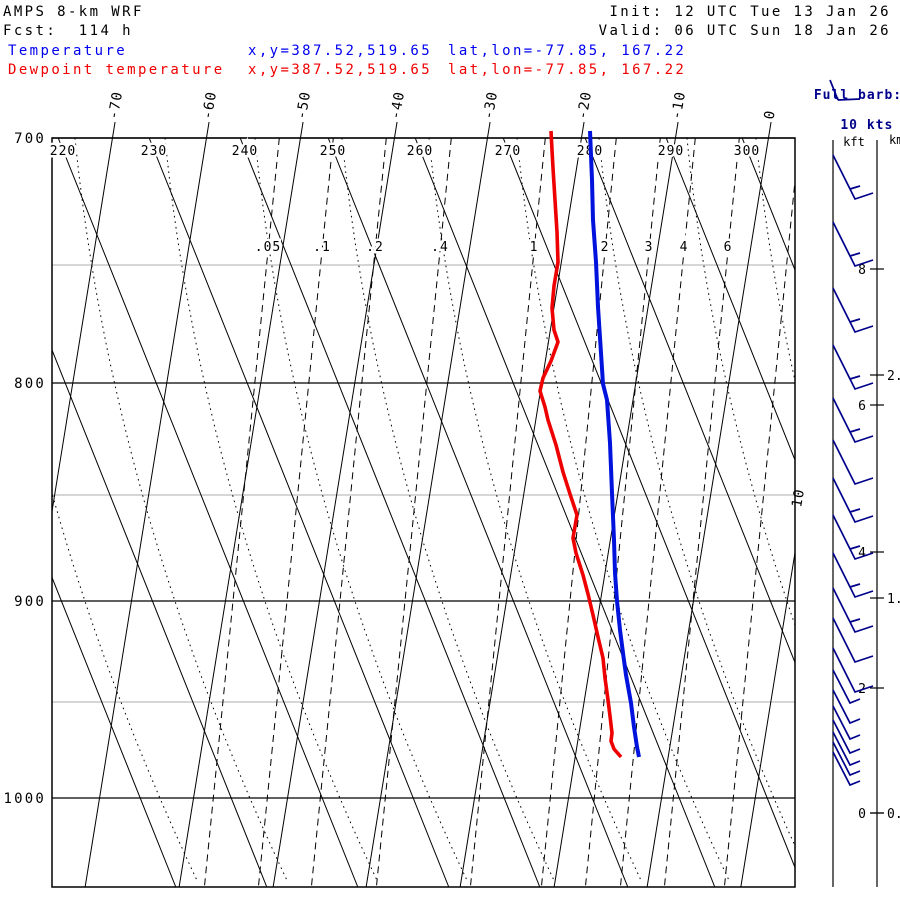 The width and height of the screenshot is (900, 900). Describe the element at coordinates (440, 247) in the screenshot. I see `mixing-ratio-label: .4` at that location.